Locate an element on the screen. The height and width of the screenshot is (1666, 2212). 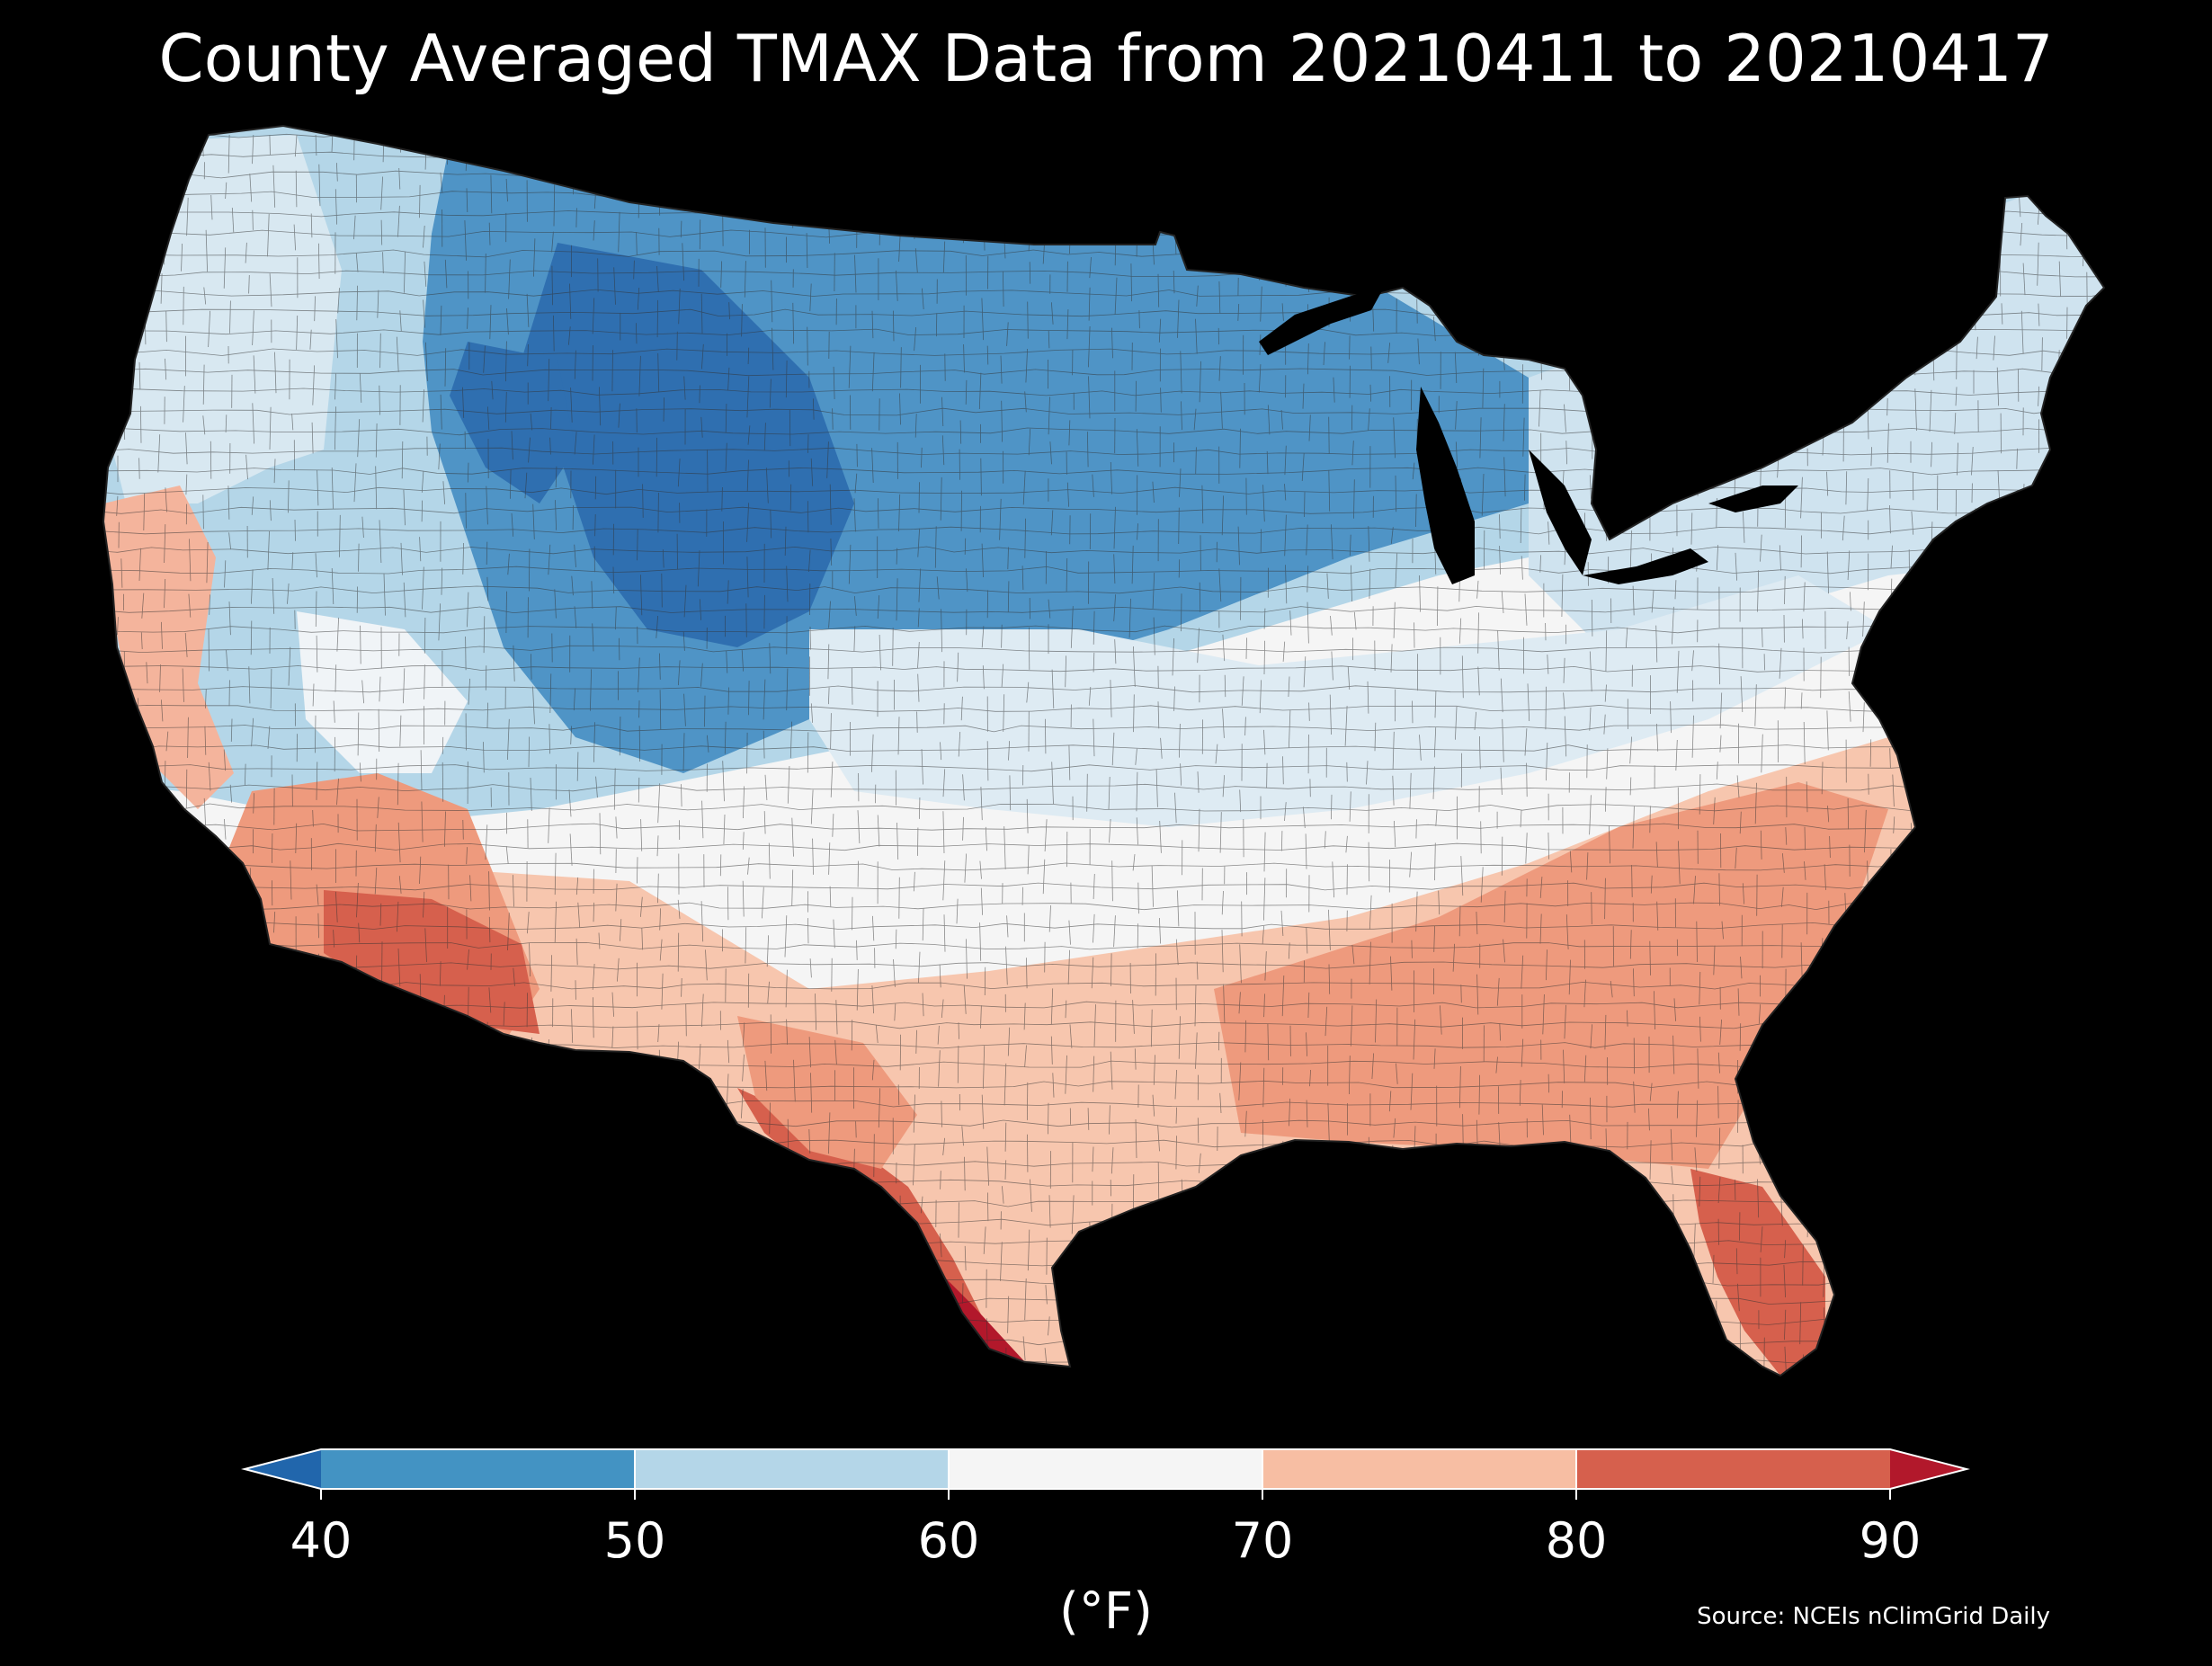
colorbar-unit-label: (°F) is located at coordinates (1106, 1612).